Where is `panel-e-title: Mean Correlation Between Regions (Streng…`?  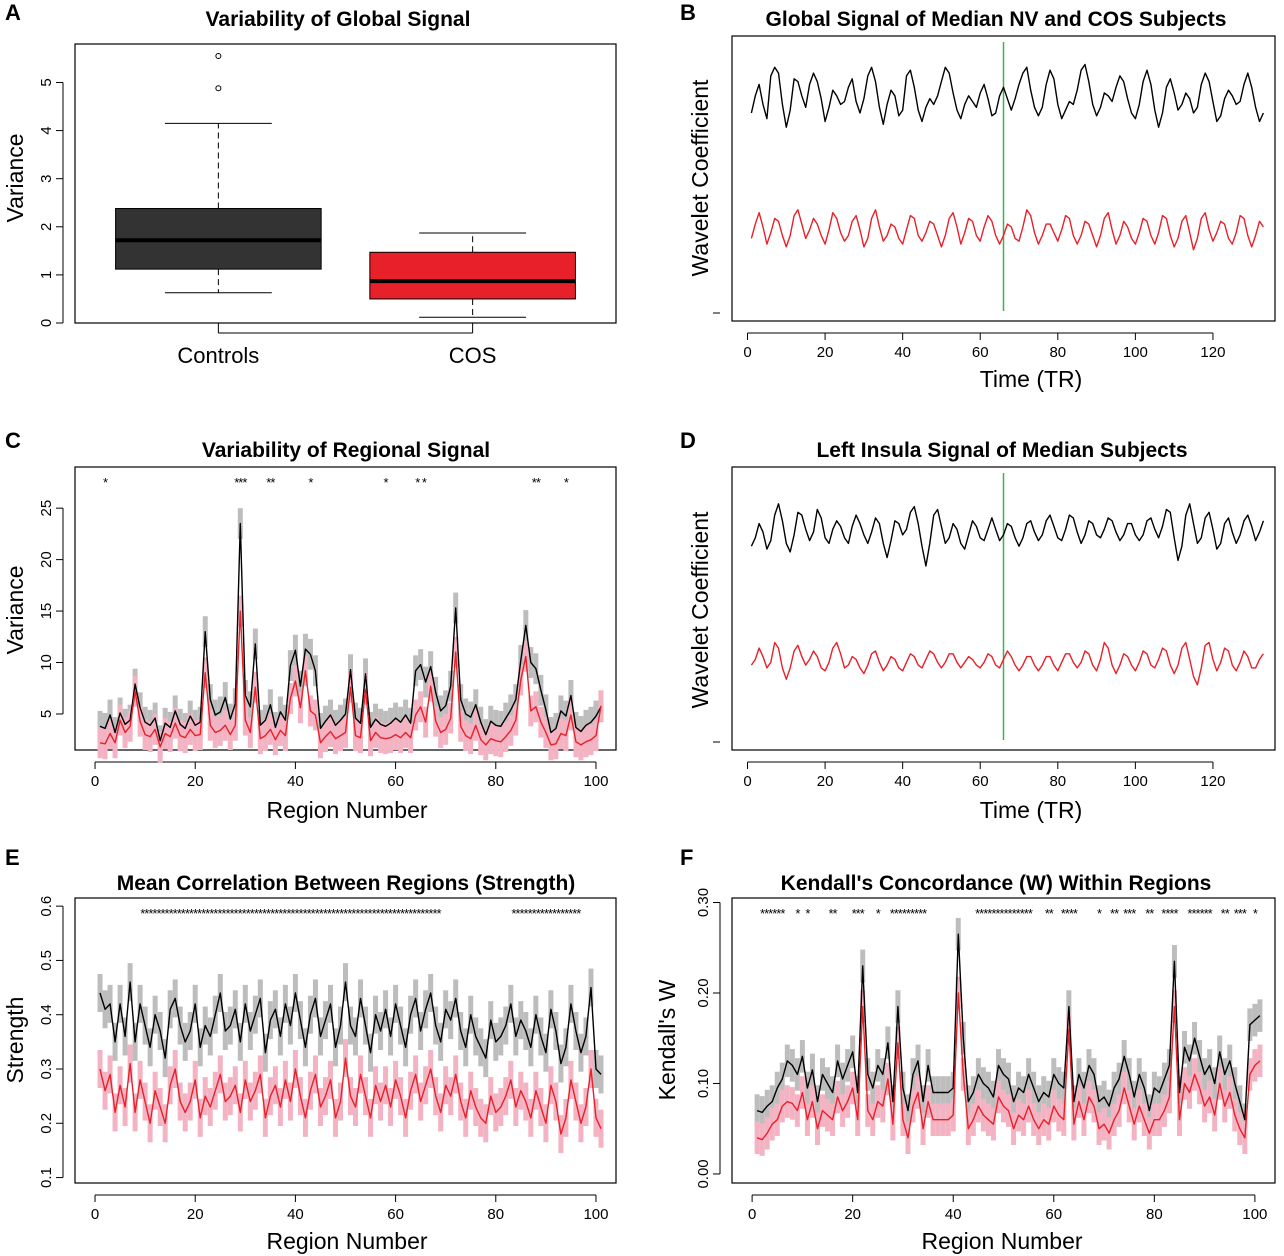 panel-e-title: Mean Correlation Between Regions (Streng… is located at coordinates (346, 883).